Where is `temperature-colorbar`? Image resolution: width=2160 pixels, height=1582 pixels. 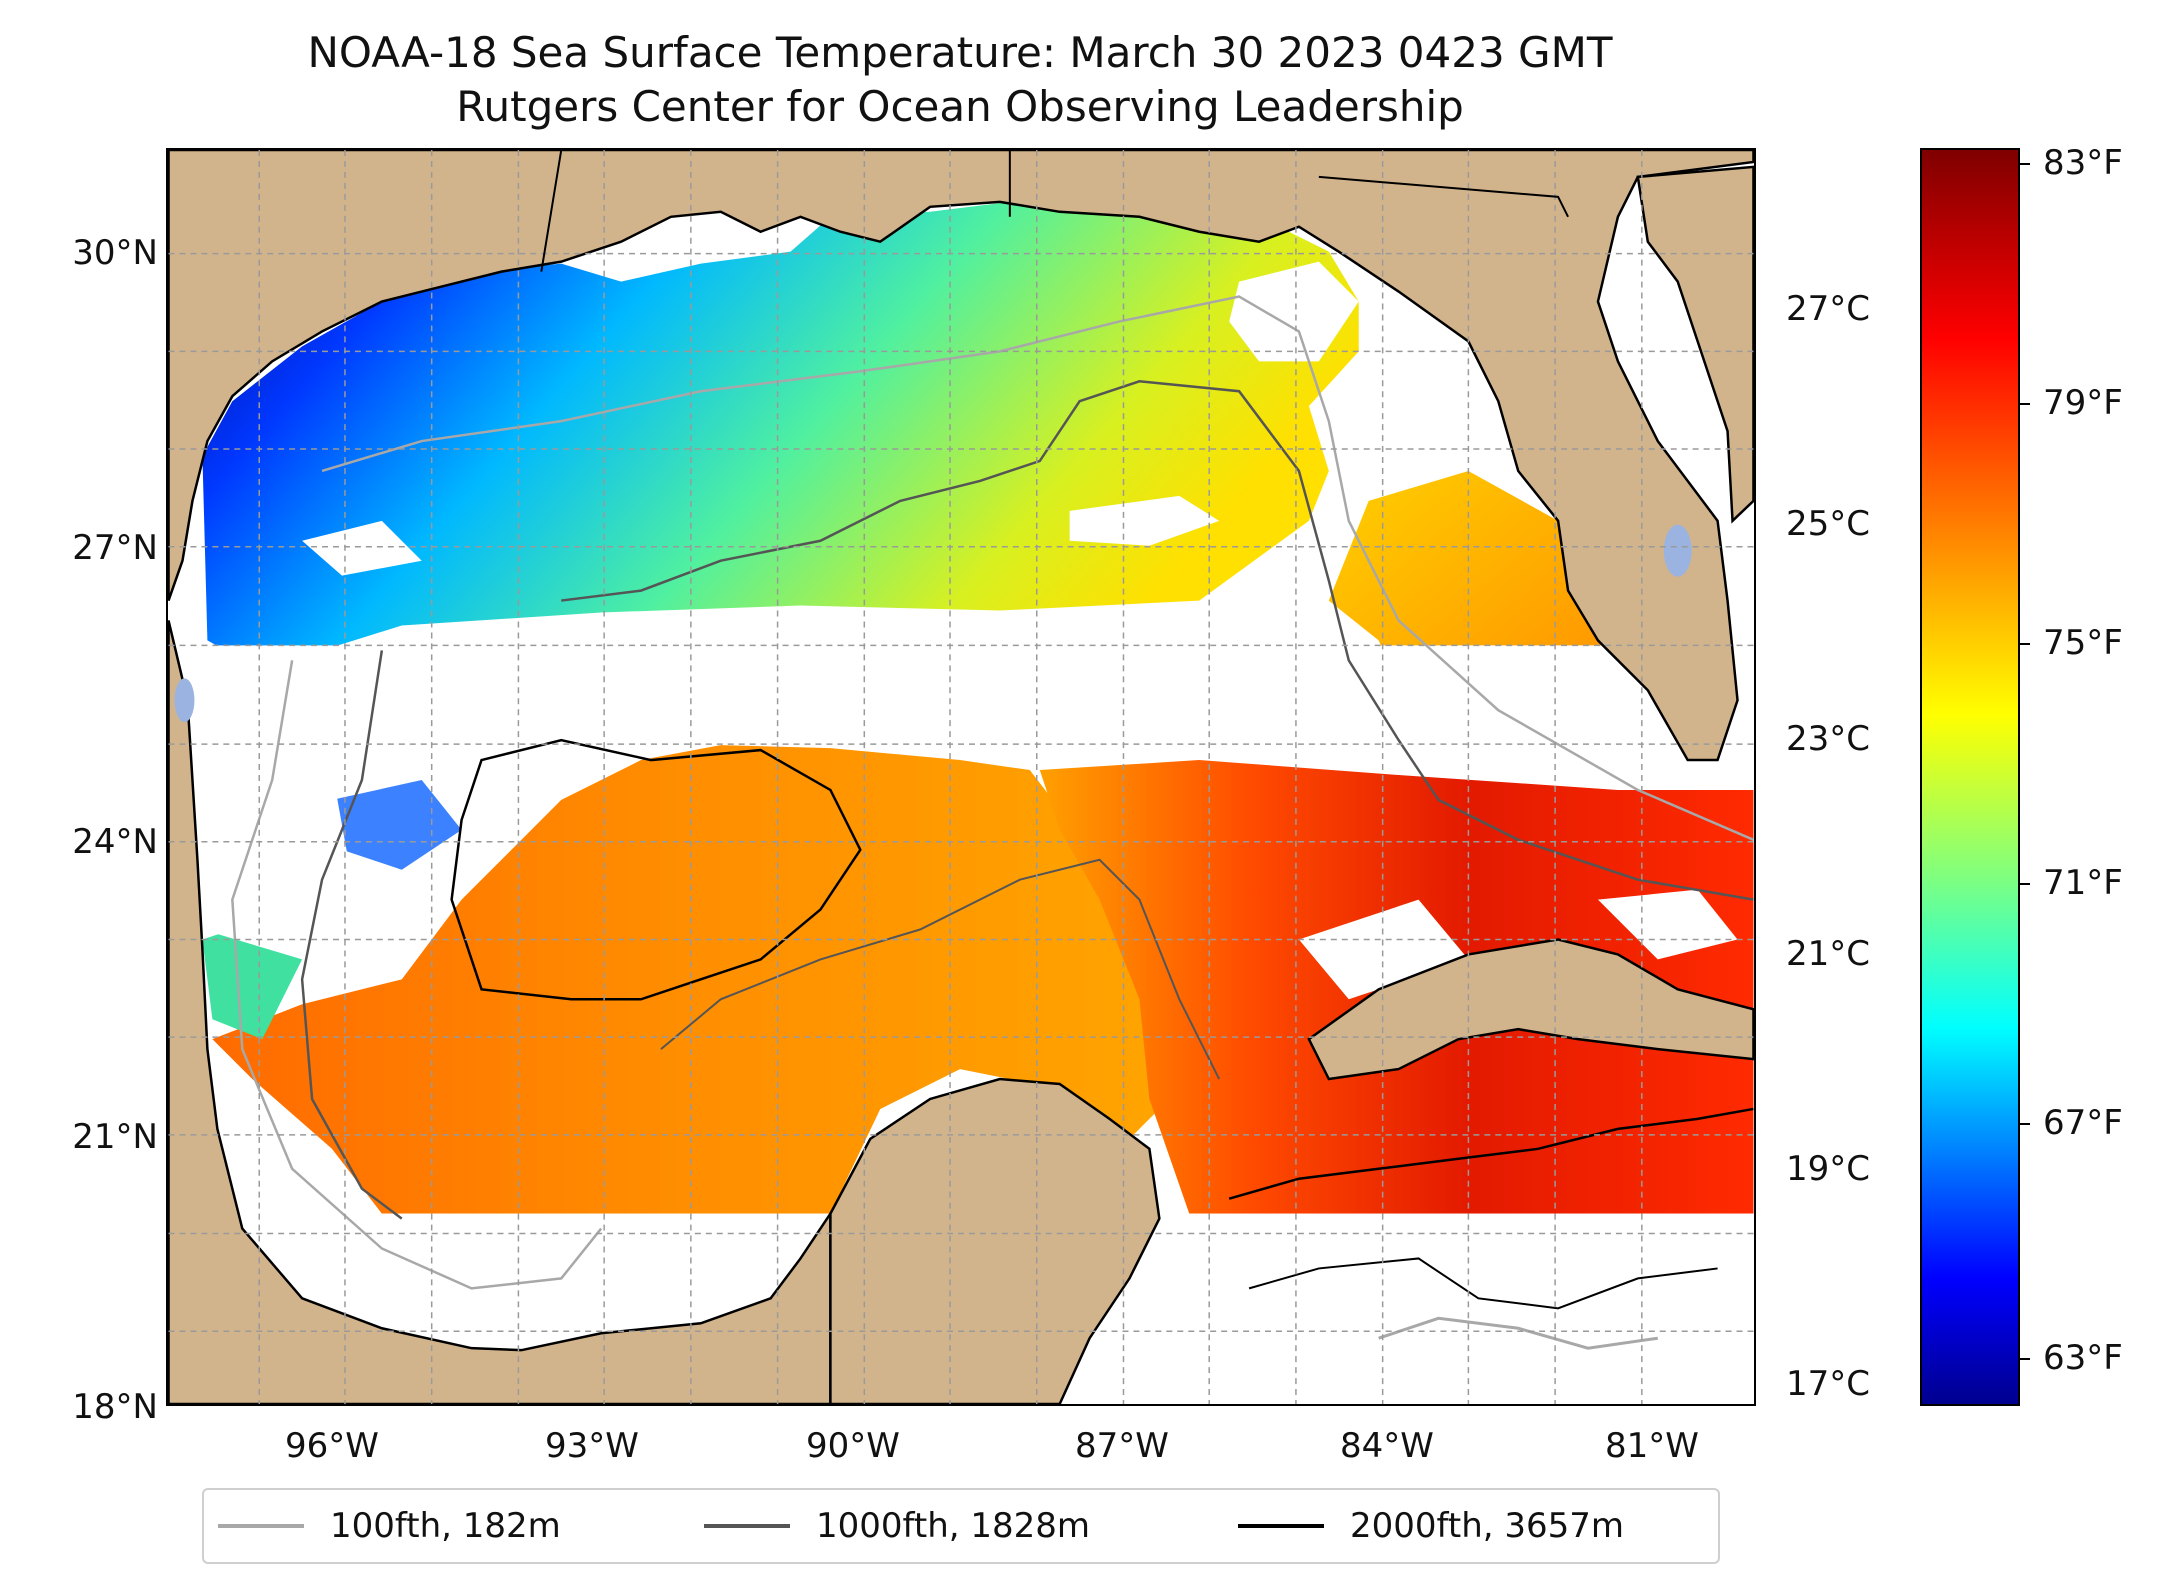
temperature-colorbar is located at coordinates (1970, 777).